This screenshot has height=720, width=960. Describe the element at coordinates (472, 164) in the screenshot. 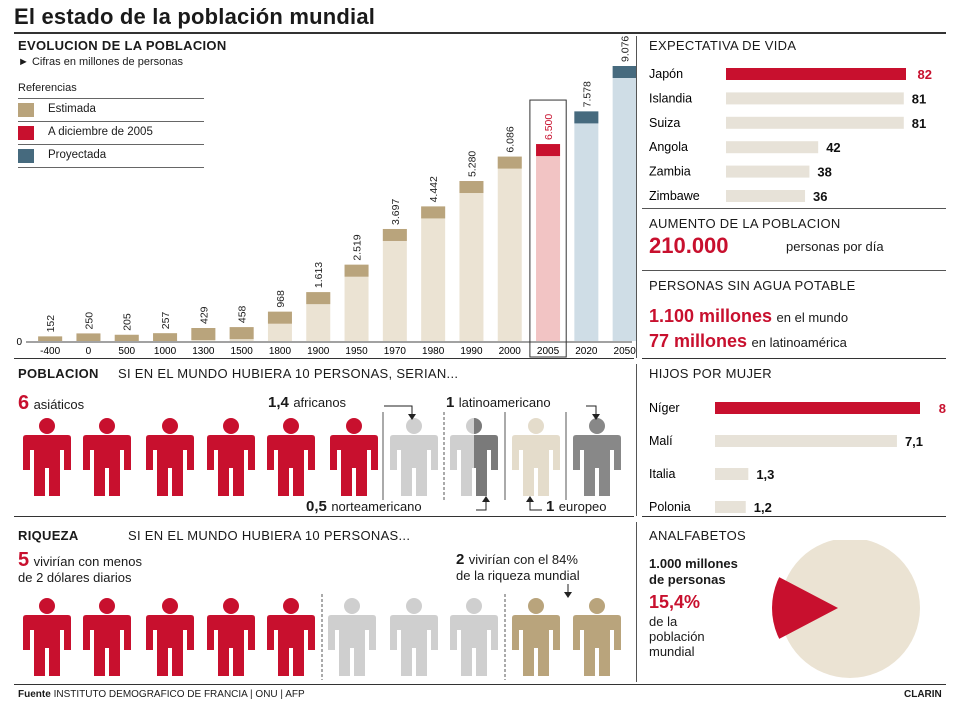

I see `bar-value-label: 5.280` at that location.